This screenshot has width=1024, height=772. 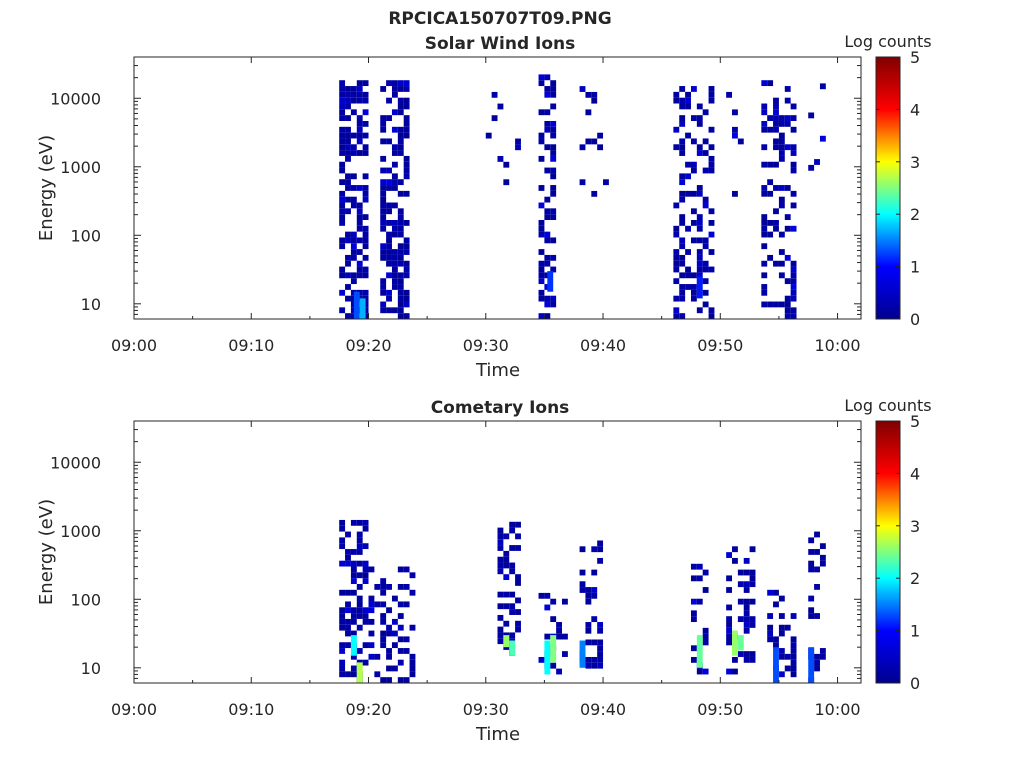 I want to click on colorbar-tick-label: 2, so click(x=915, y=578).